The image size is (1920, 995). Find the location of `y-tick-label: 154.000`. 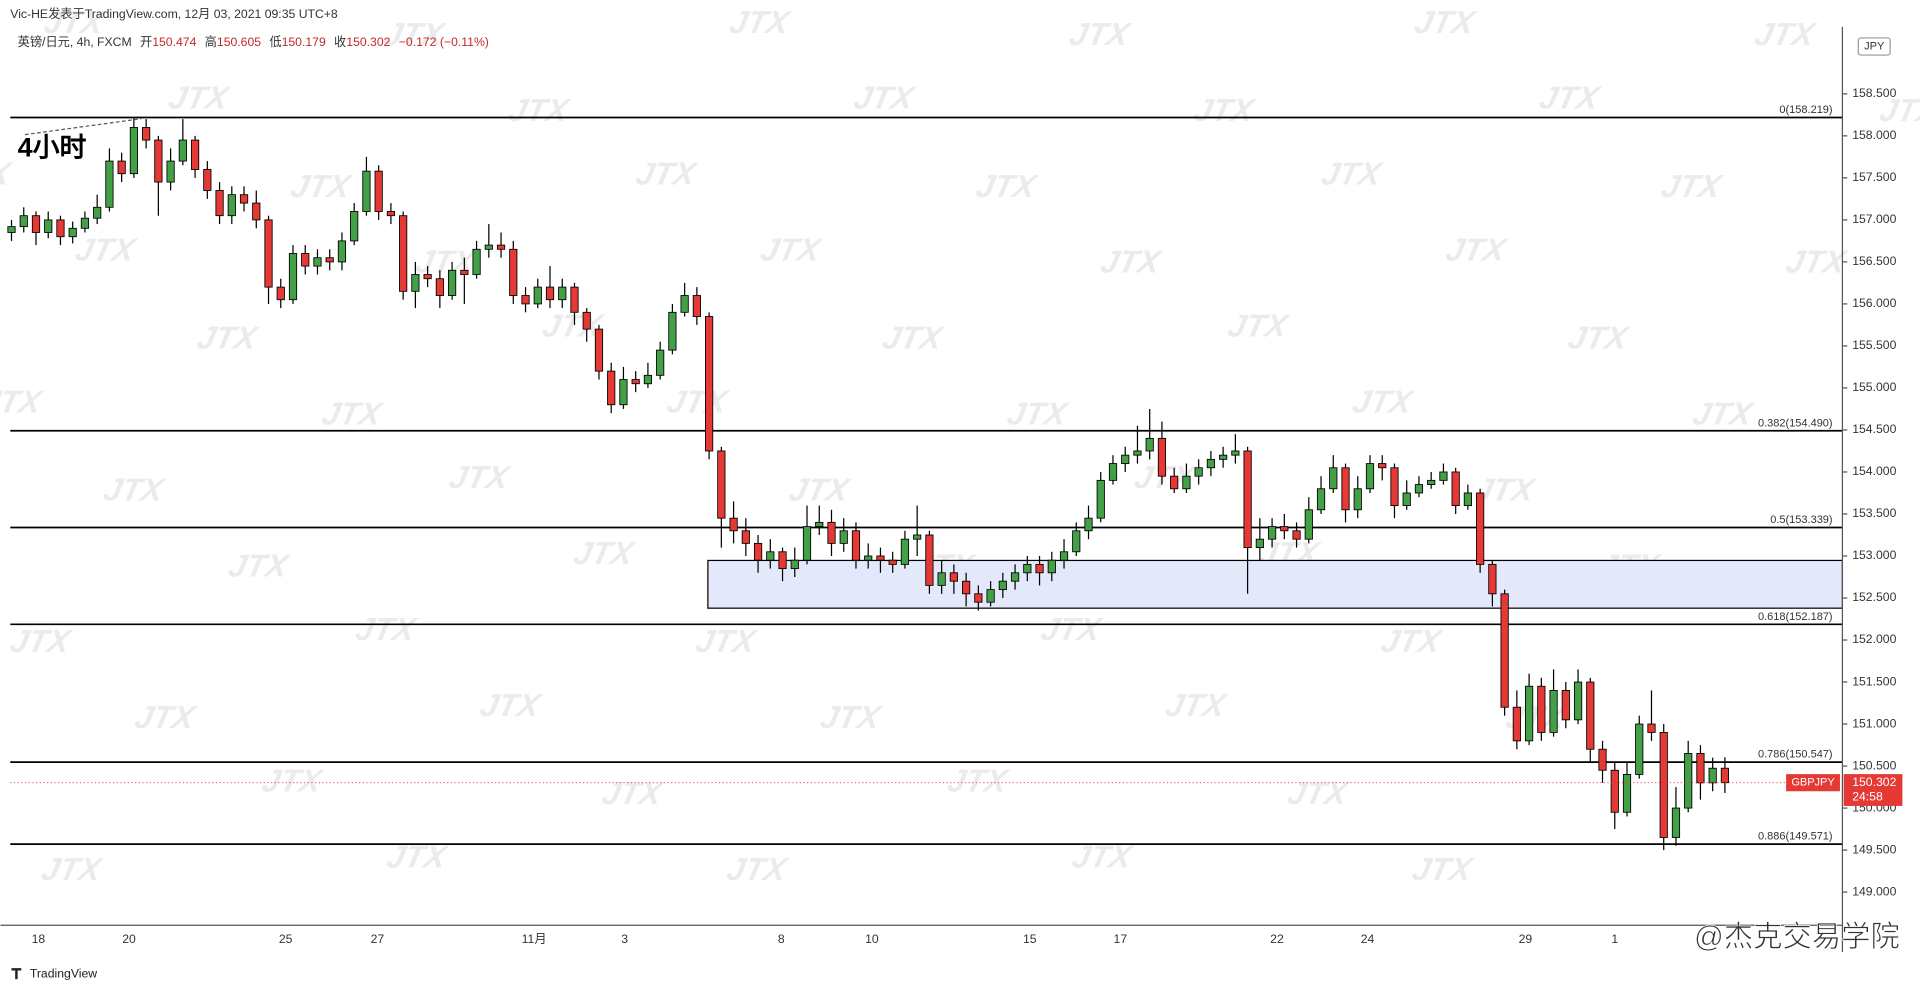

y-tick-label: 154.000 is located at coordinates (1874, 471).